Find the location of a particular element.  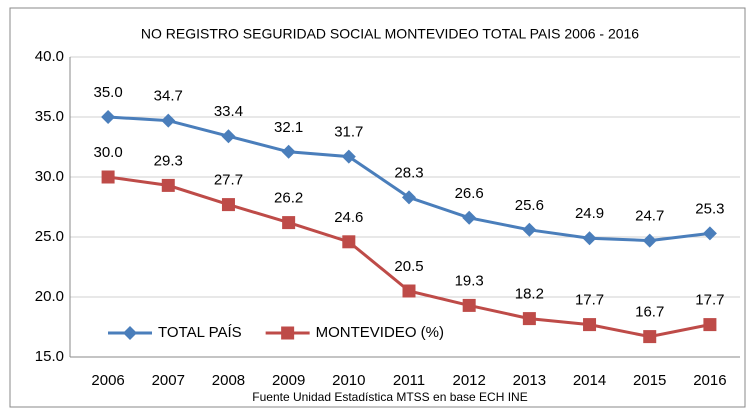

data-label: 26.6 is located at coordinates (469, 193).